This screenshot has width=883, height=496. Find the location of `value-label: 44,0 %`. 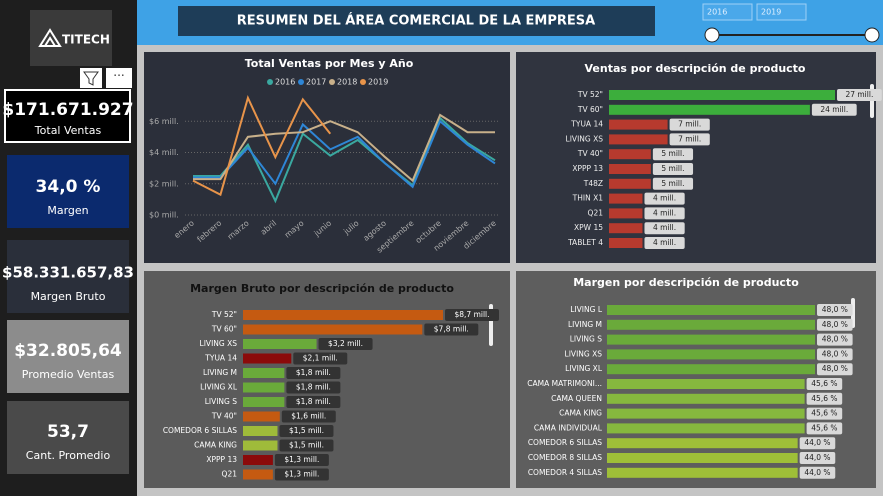

value-label: 44,0 % is located at coordinates (817, 472).